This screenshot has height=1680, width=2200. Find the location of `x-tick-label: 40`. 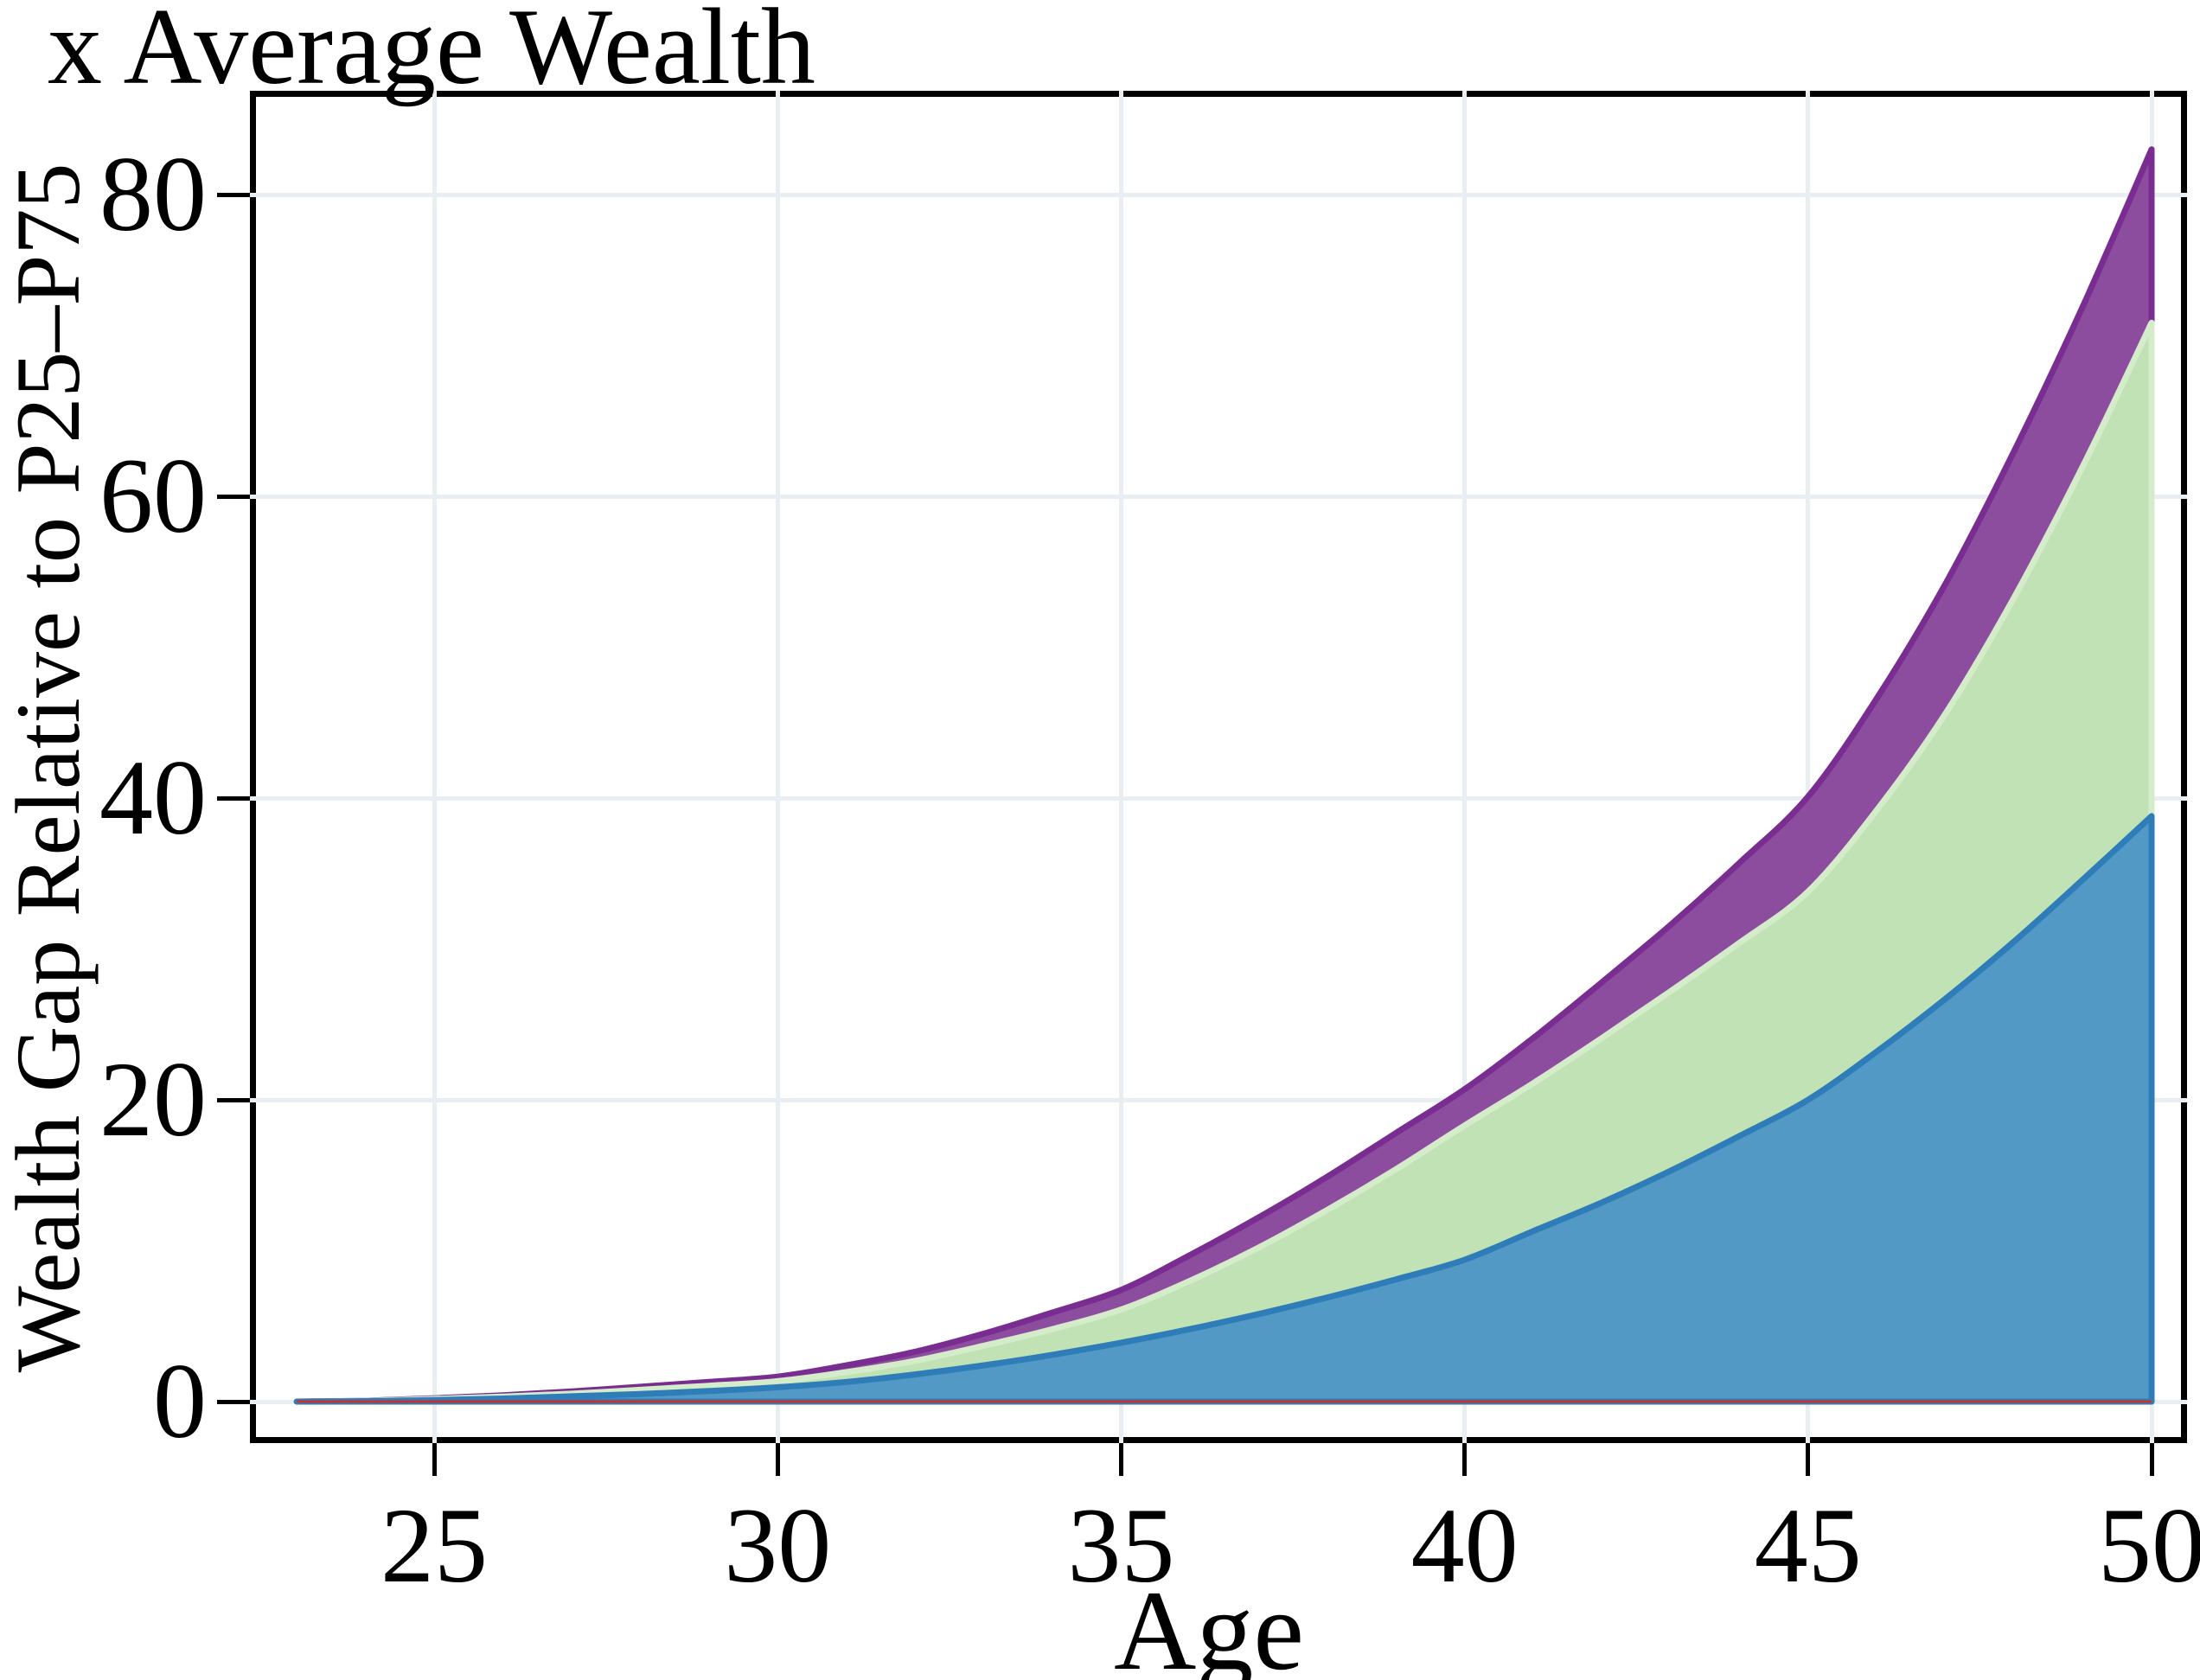

x-tick-label: 40 is located at coordinates (1464, 1545).